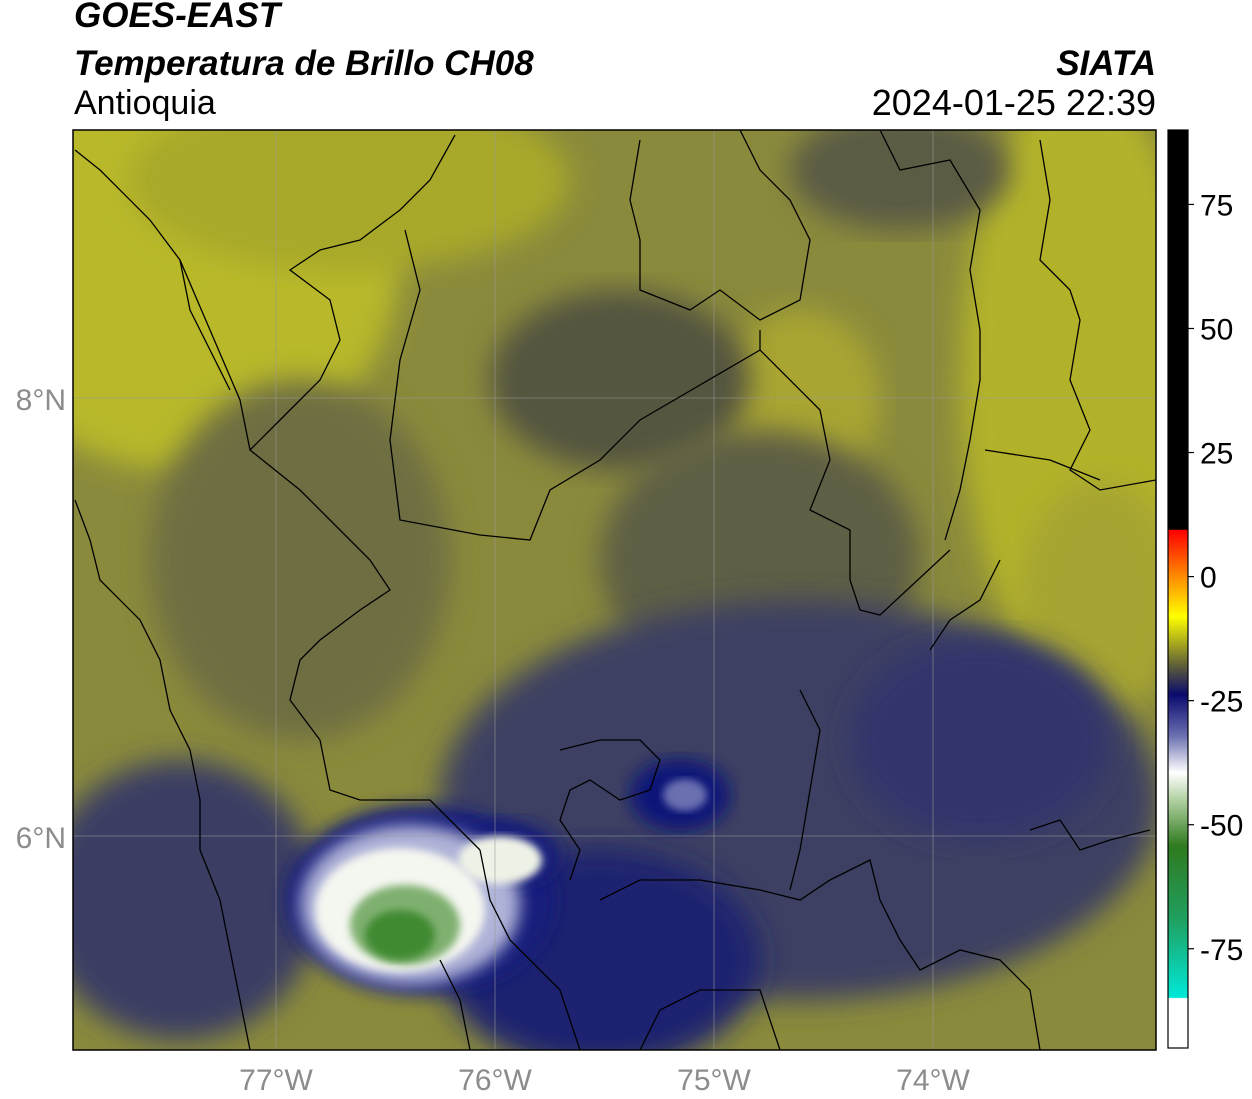 This screenshot has width=1252, height=1099. What do you see at coordinates (1208, 578) in the screenshot?
I see `colorbar-tick-label: 0` at bounding box center [1208, 578].